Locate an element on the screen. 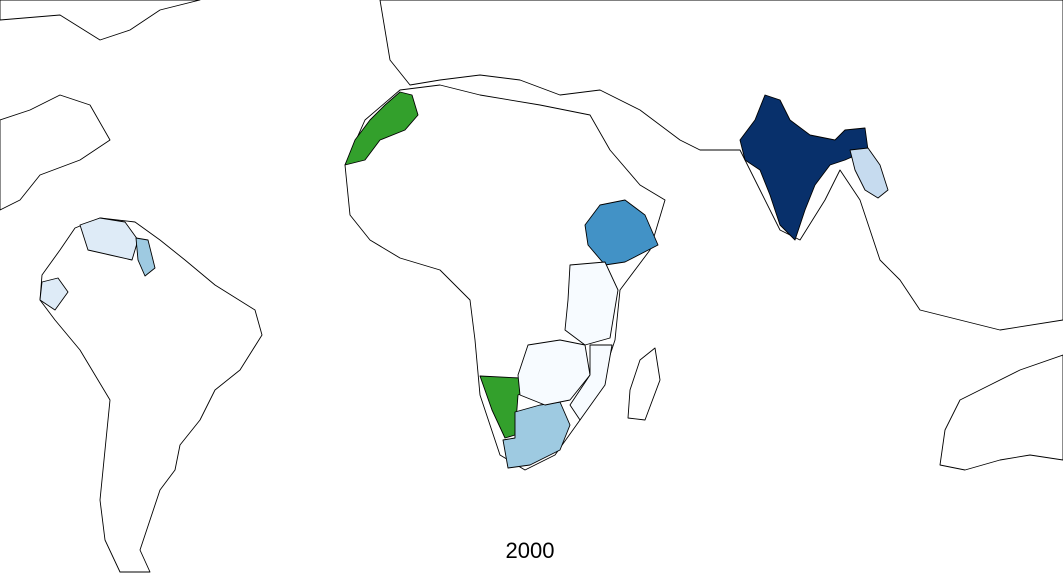 The height and width of the screenshot is (574, 1063). madagascar is located at coordinates (644, 384).